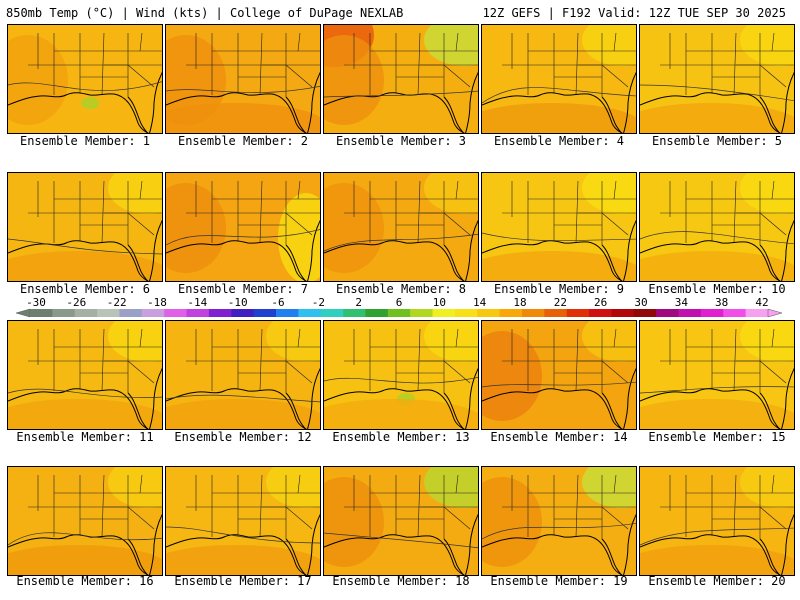 This screenshot has width=800, height=600. Describe the element at coordinates (399, 302) in the screenshot. I see `colorbar-tick-label: 6` at that location.